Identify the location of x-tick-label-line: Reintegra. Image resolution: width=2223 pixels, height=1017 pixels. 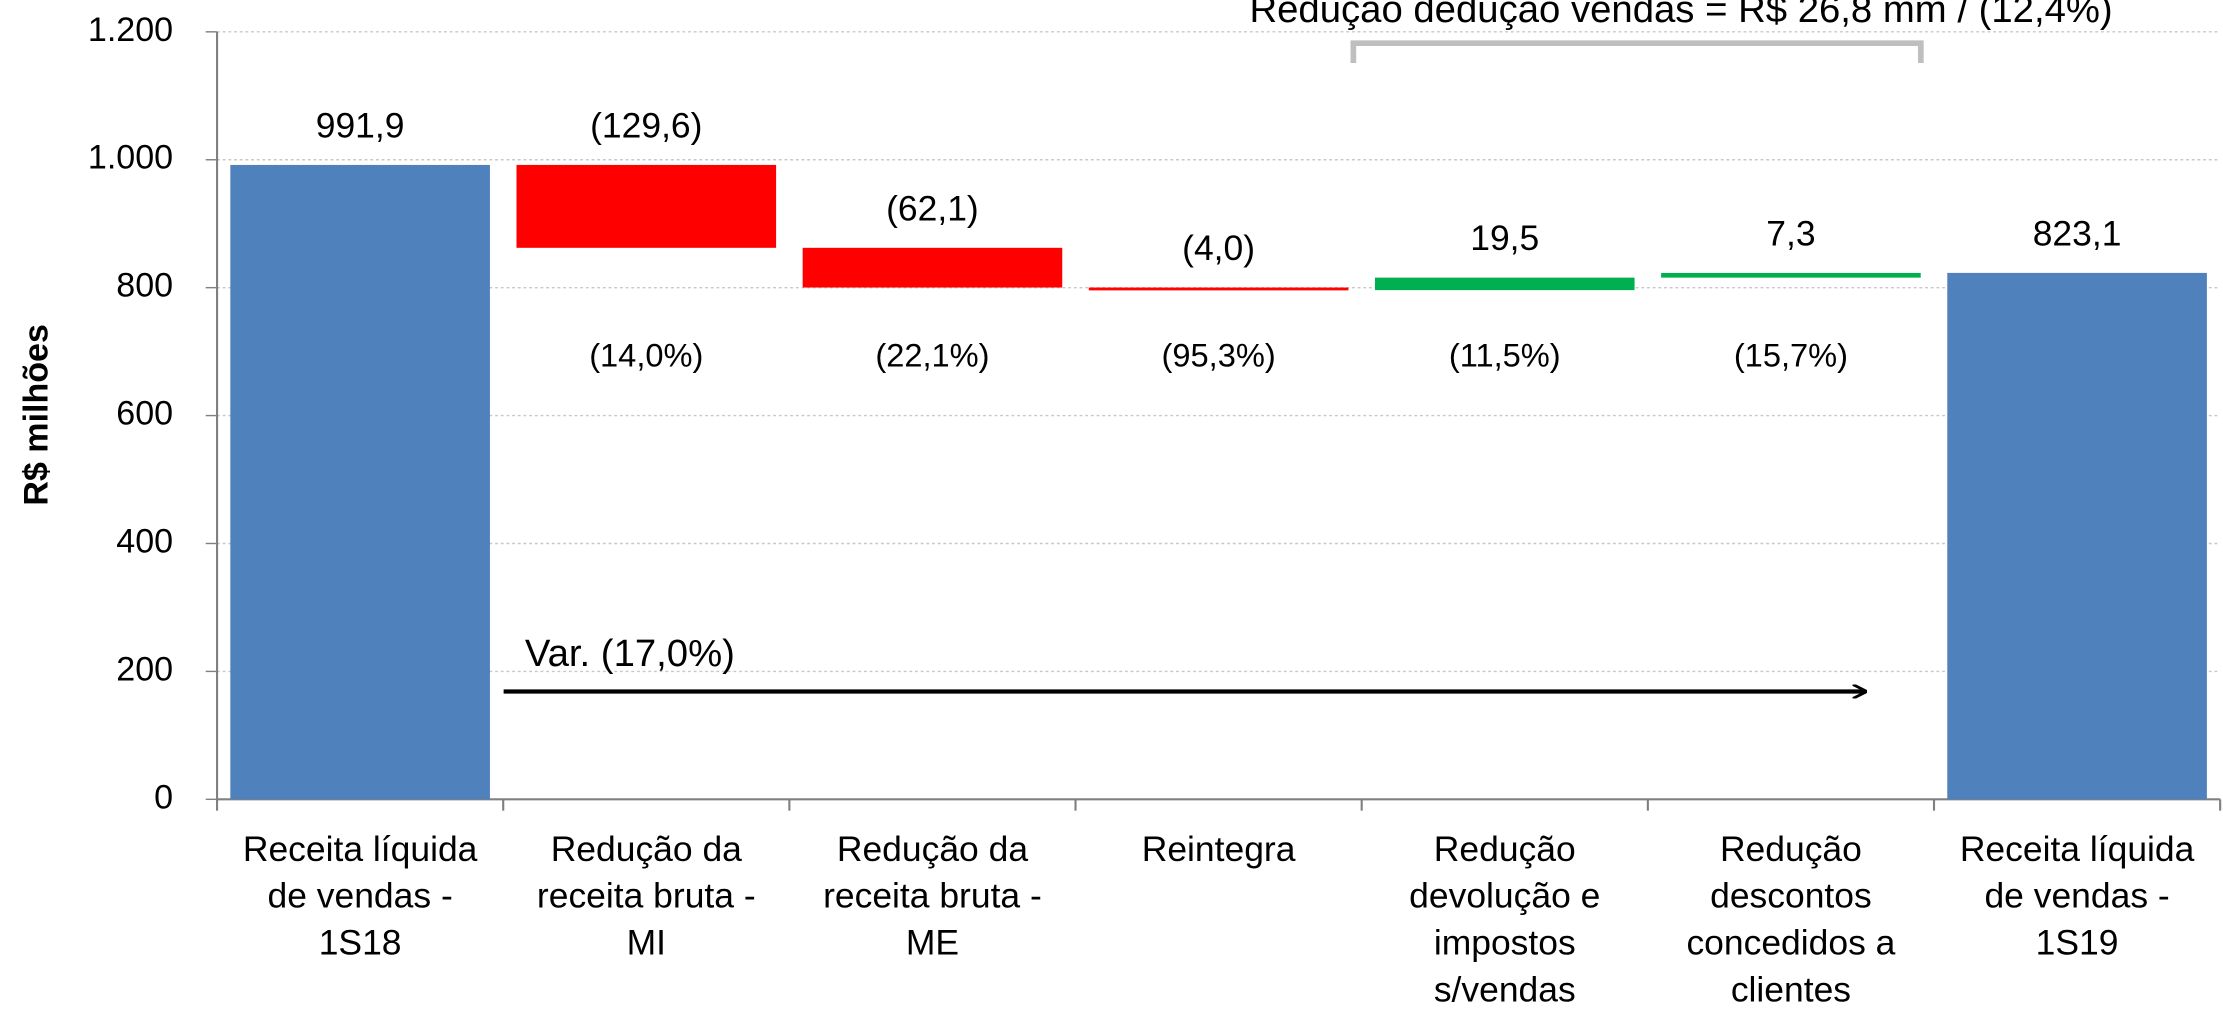
(1219, 849).